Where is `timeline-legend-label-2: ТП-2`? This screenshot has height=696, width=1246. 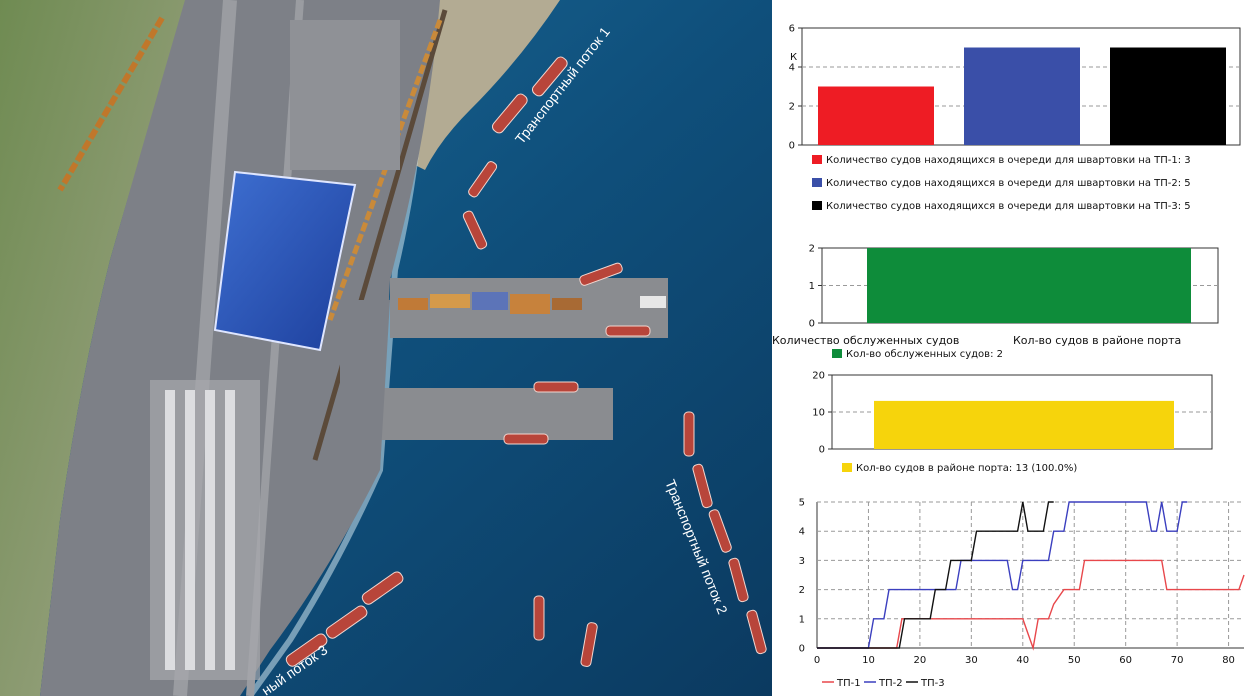 timeline-legend-label-2: ТП-2 is located at coordinates (890, 683).